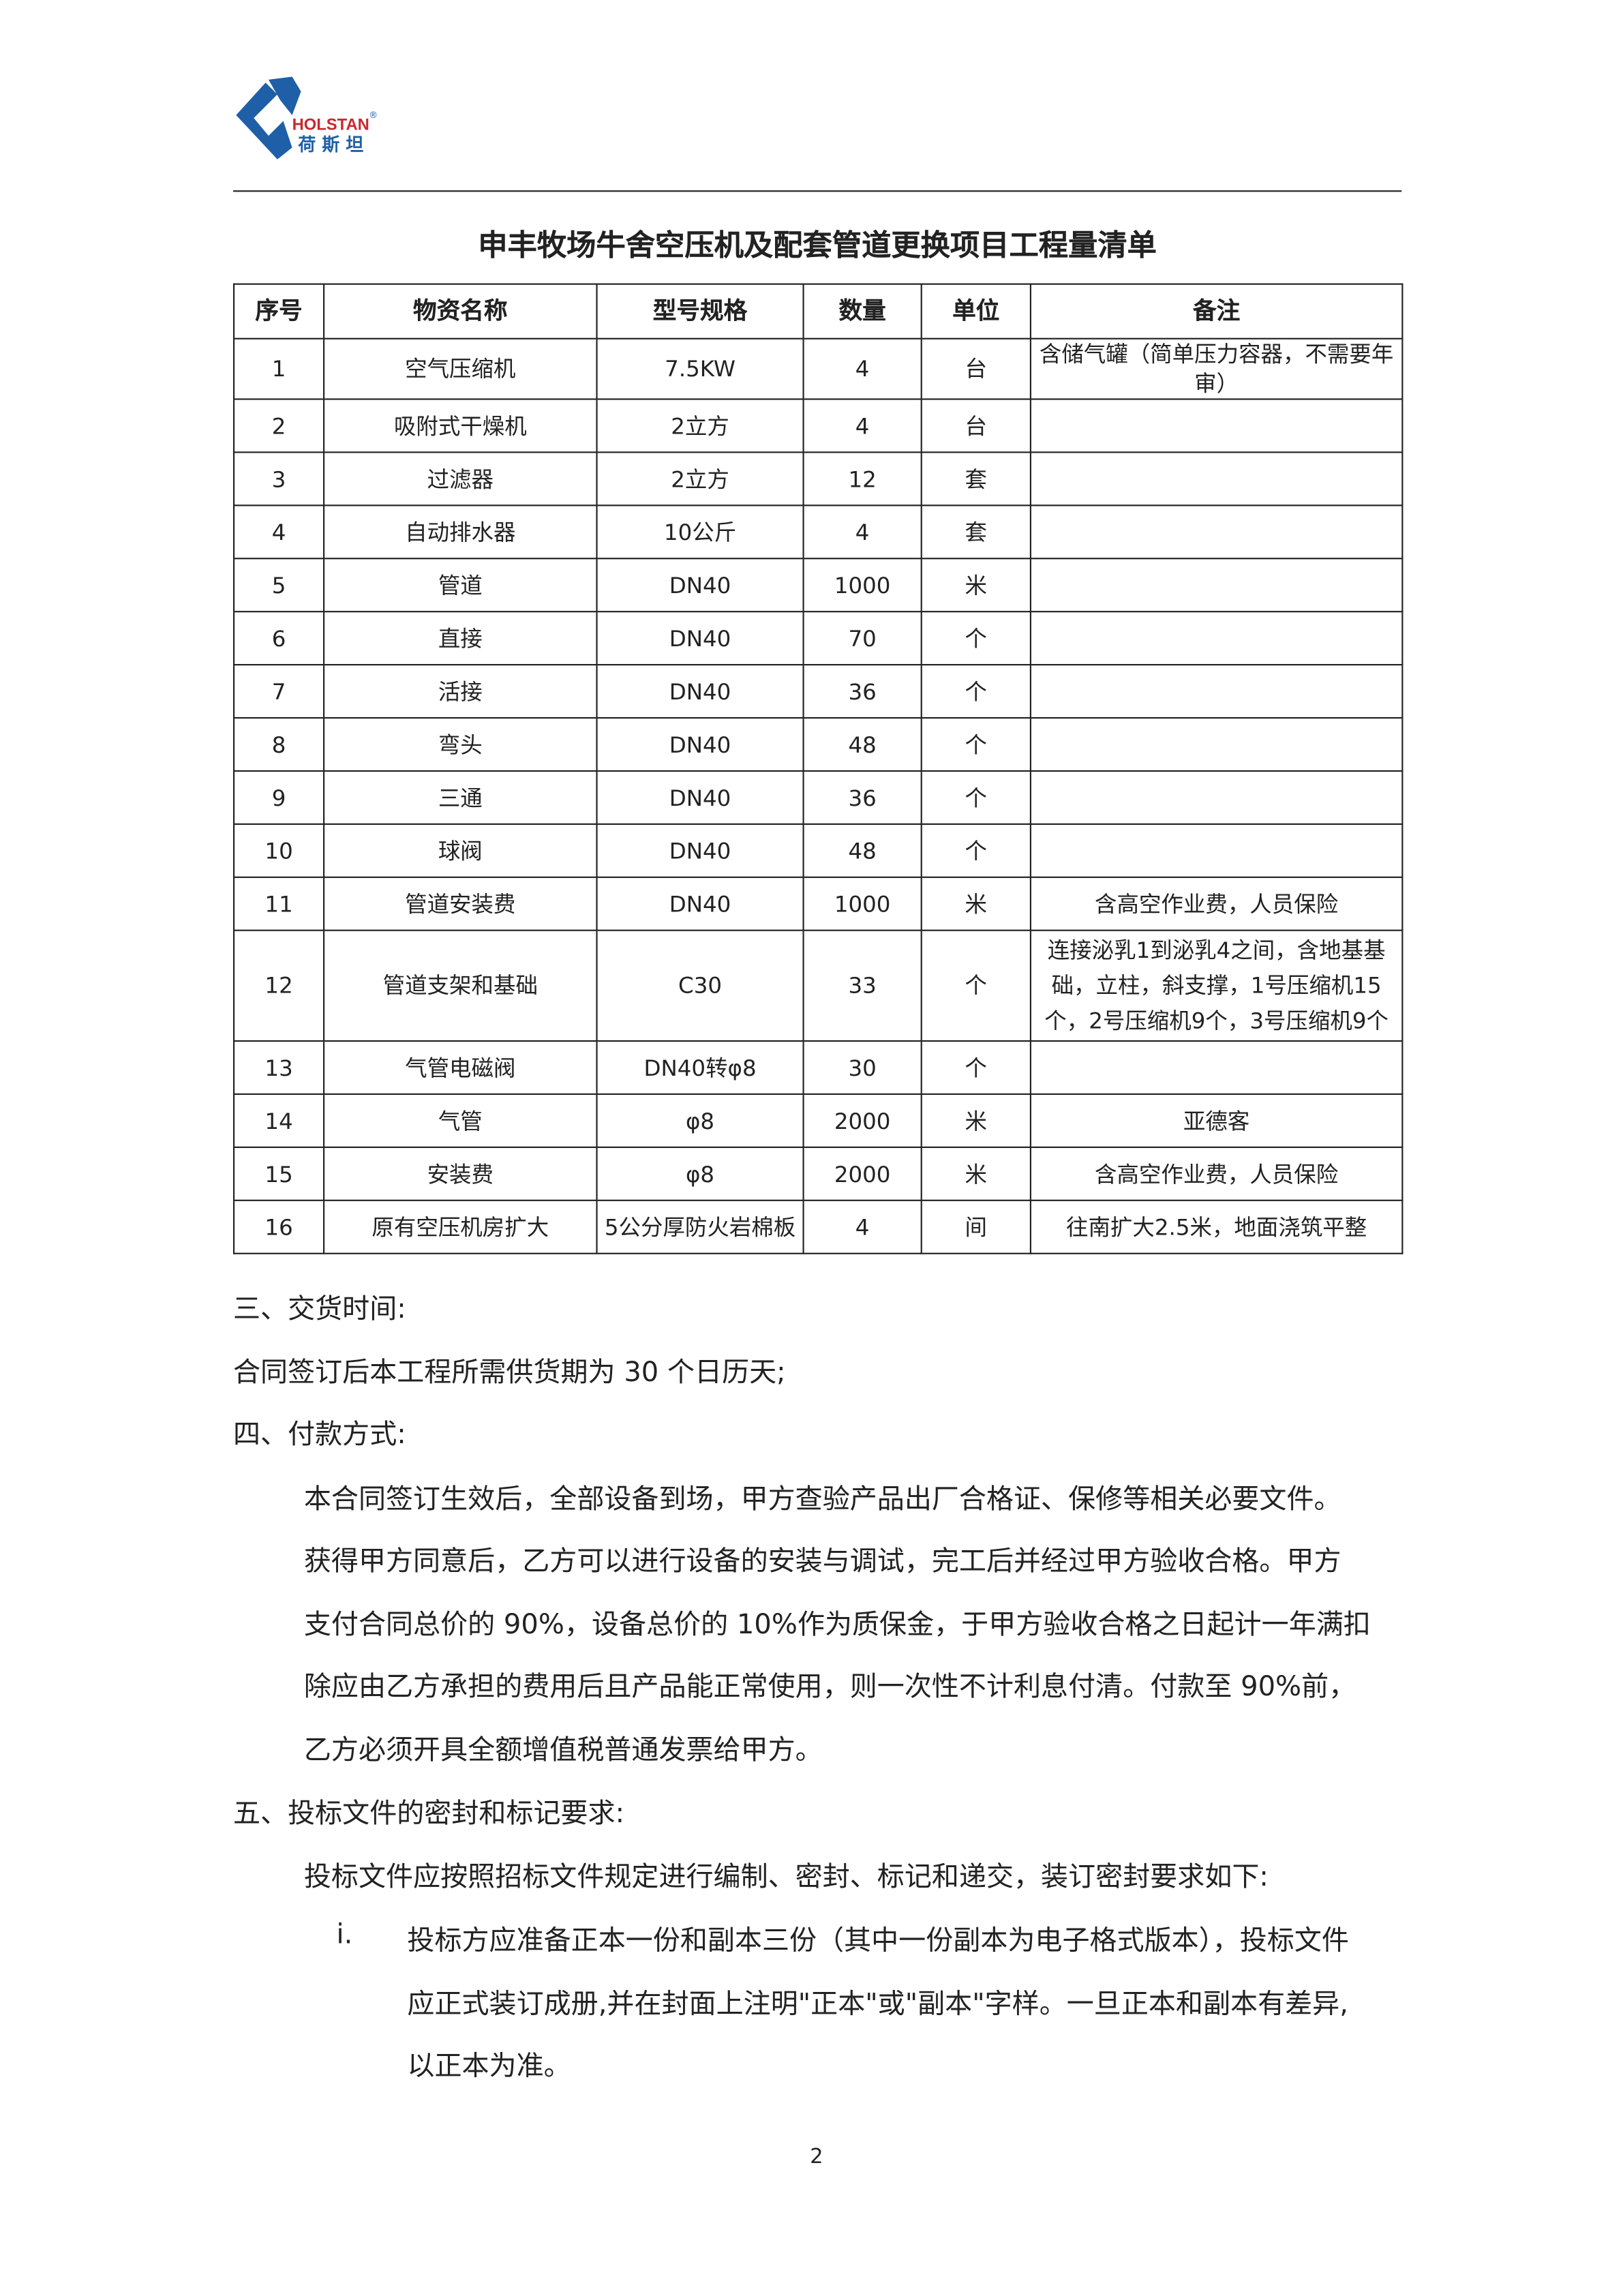  Describe the element at coordinates (786, 1878) in the screenshot. I see `section-5-intro: 投标文件应按照招标文件规定进行编制、密封、标记和递交，装订密封要求如下:` at that location.